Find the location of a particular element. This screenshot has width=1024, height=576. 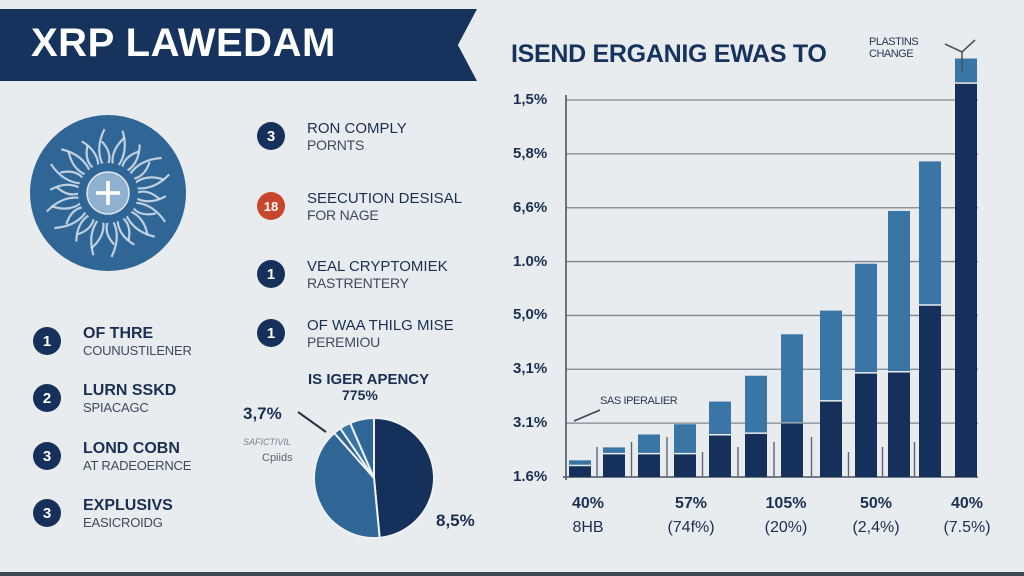

item-subtitle: PORNTS is located at coordinates (336, 145).